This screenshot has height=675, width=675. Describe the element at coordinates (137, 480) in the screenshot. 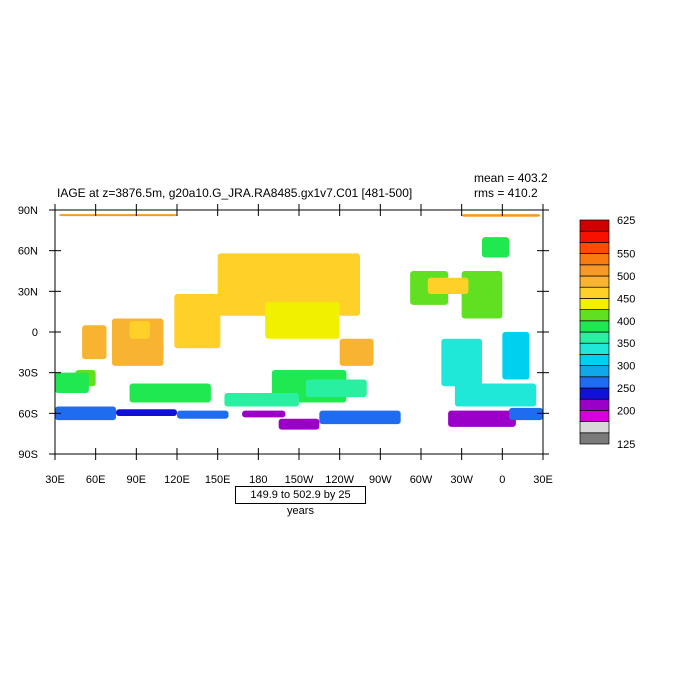

I see `x-tick-label: 90E` at that location.